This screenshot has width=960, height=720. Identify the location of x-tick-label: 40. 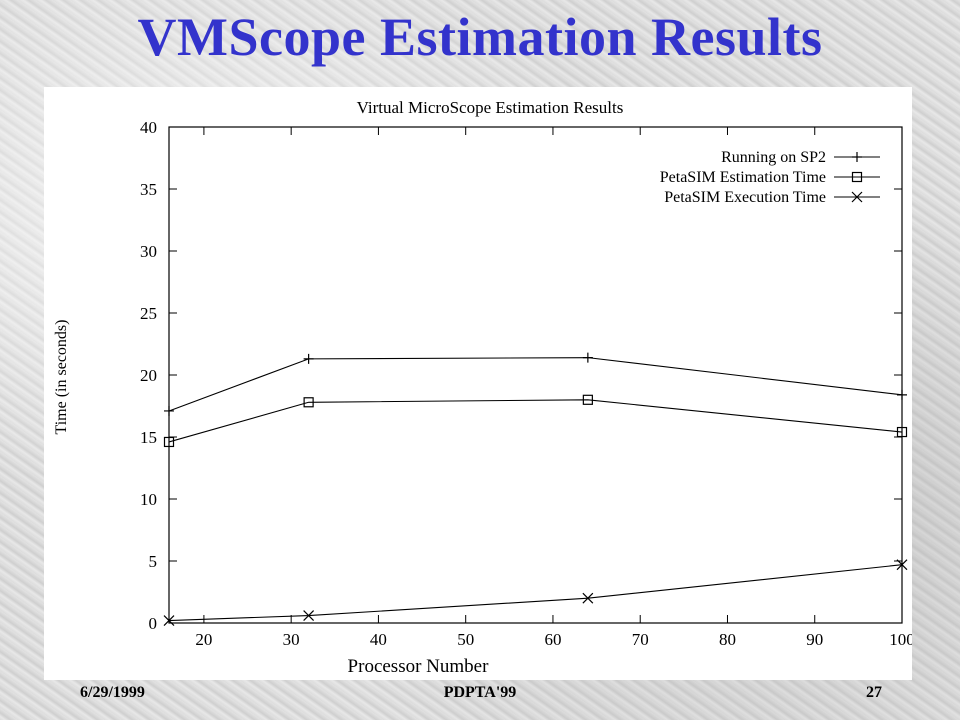
(378, 639).